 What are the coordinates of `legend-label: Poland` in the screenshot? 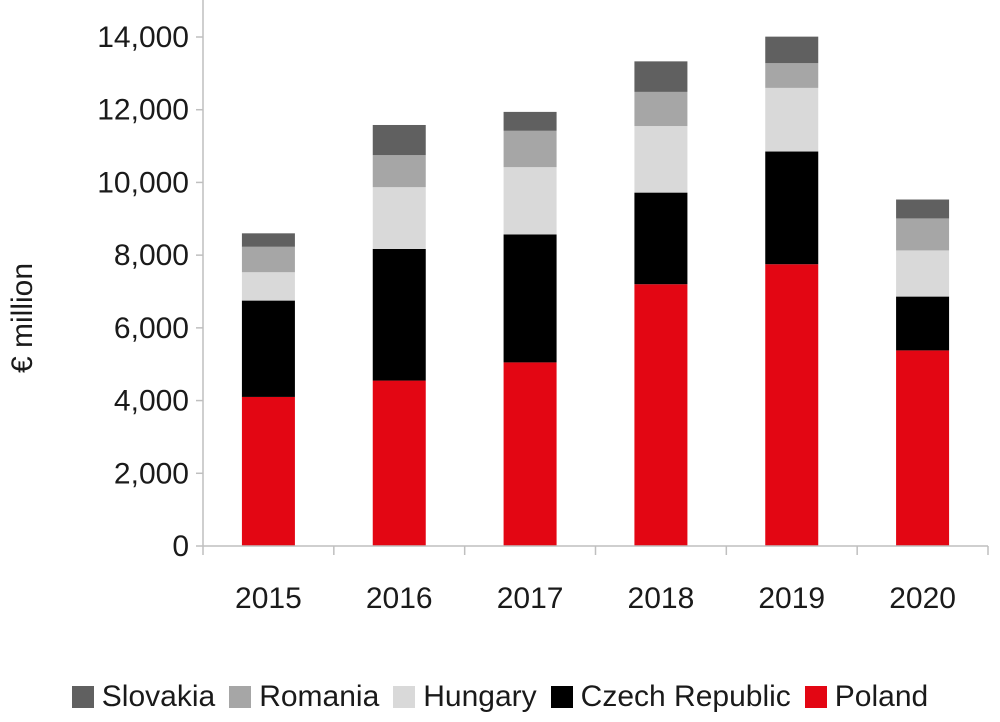 It's located at (881, 696).